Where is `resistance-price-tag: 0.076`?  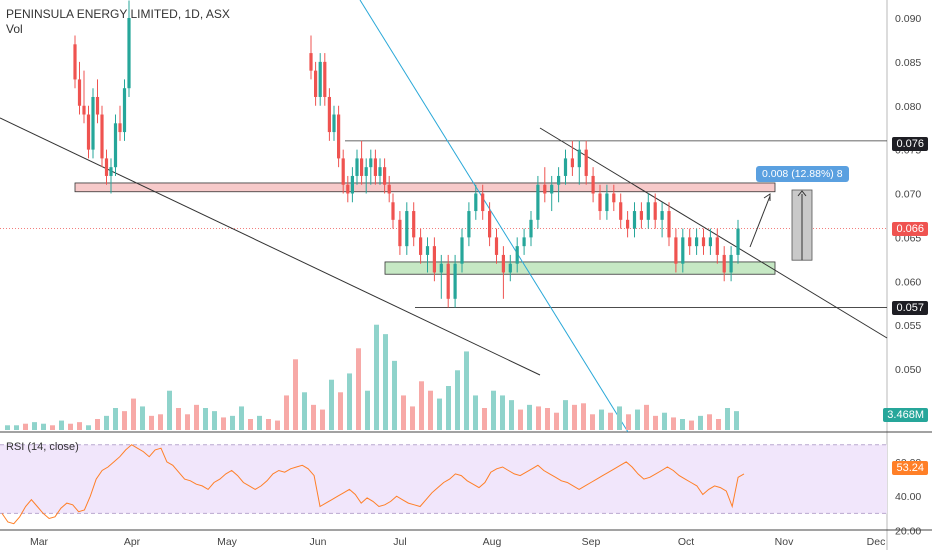
resistance-price-tag: 0.076 is located at coordinates (910, 144).